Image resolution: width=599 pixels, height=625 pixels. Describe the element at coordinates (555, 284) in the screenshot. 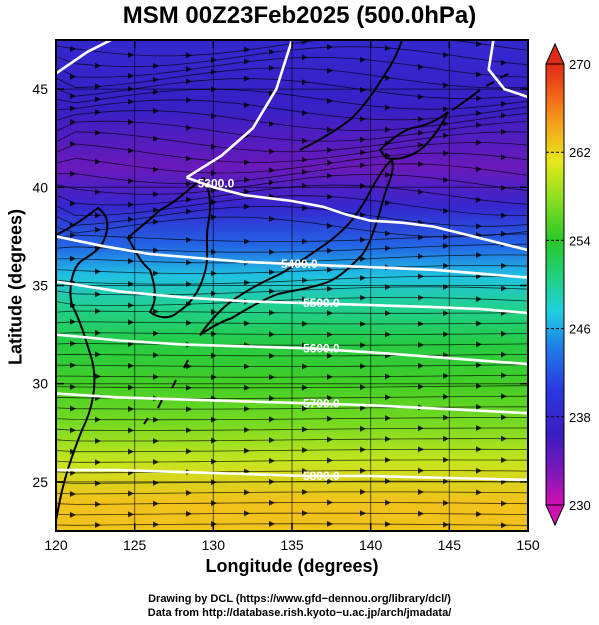

I see `colorbar-frame` at that location.